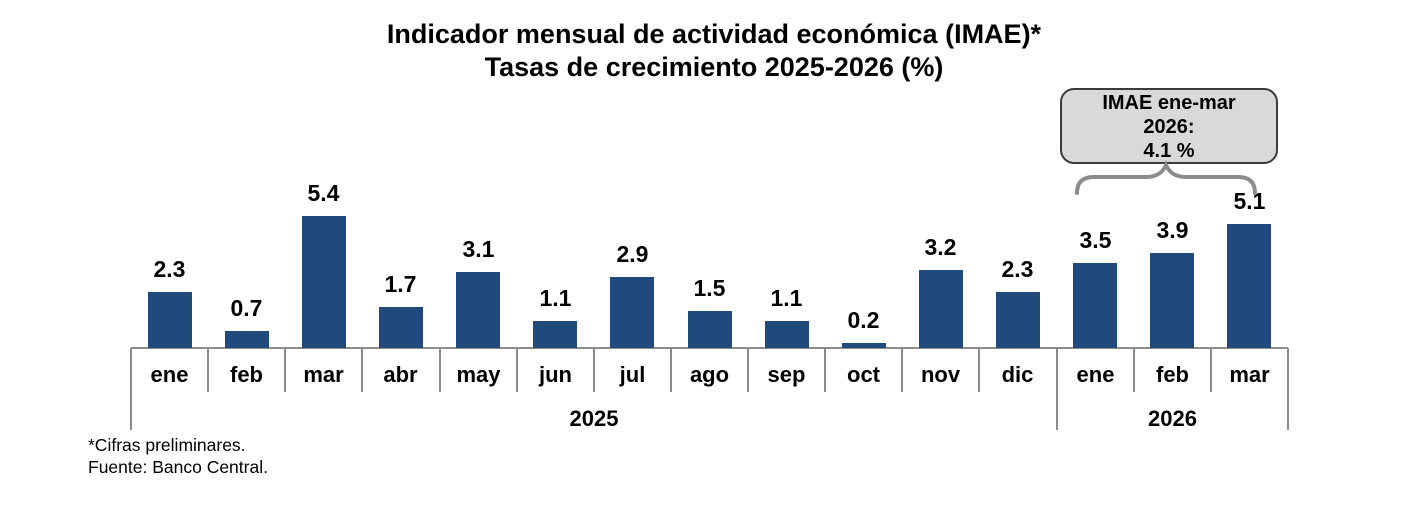  What do you see at coordinates (1095, 240) in the screenshot?
I see `bar-value-label: 3.5` at bounding box center [1095, 240].